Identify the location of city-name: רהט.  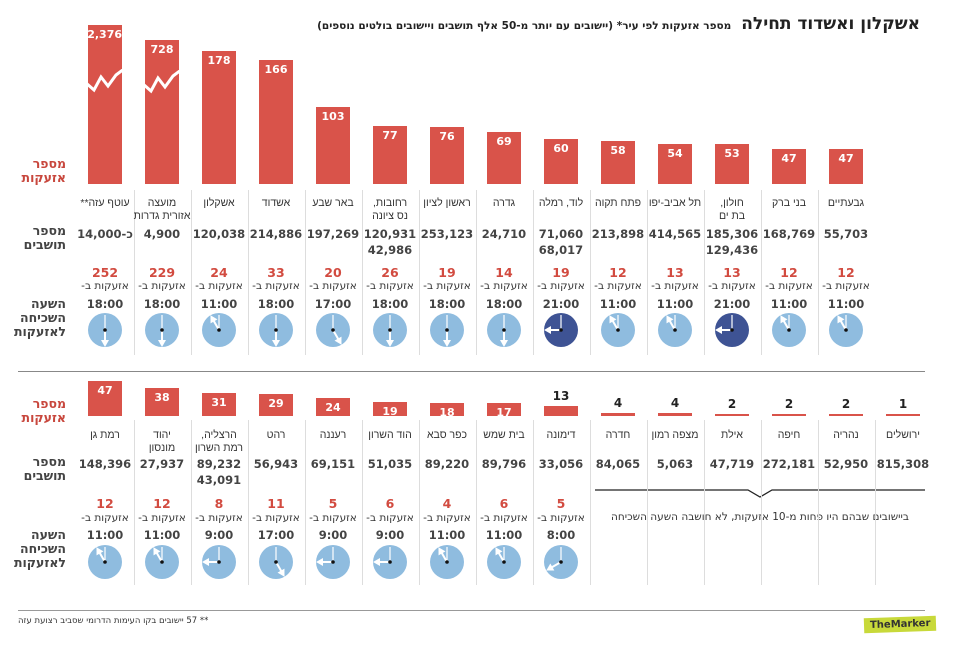
(276, 435).